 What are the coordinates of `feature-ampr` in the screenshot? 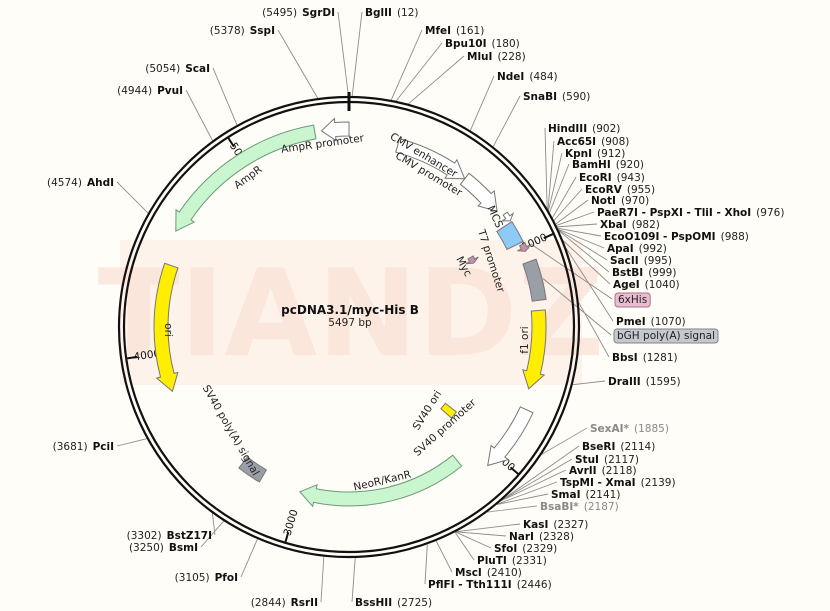 It's located at (246, 178).